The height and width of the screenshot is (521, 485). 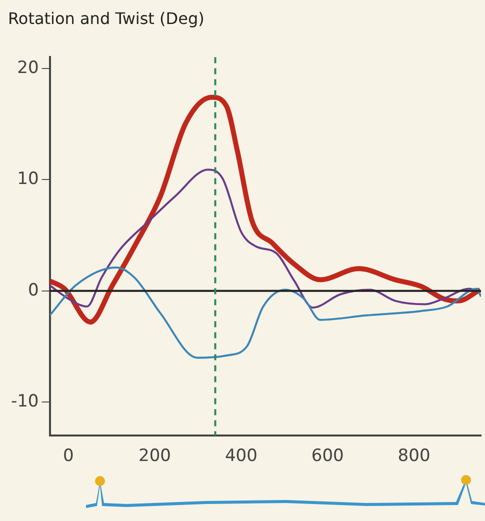 What do you see at coordinates (24, 402) in the screenshot?
I see `y-tick-label: -10` at bounding box center [24, 402].